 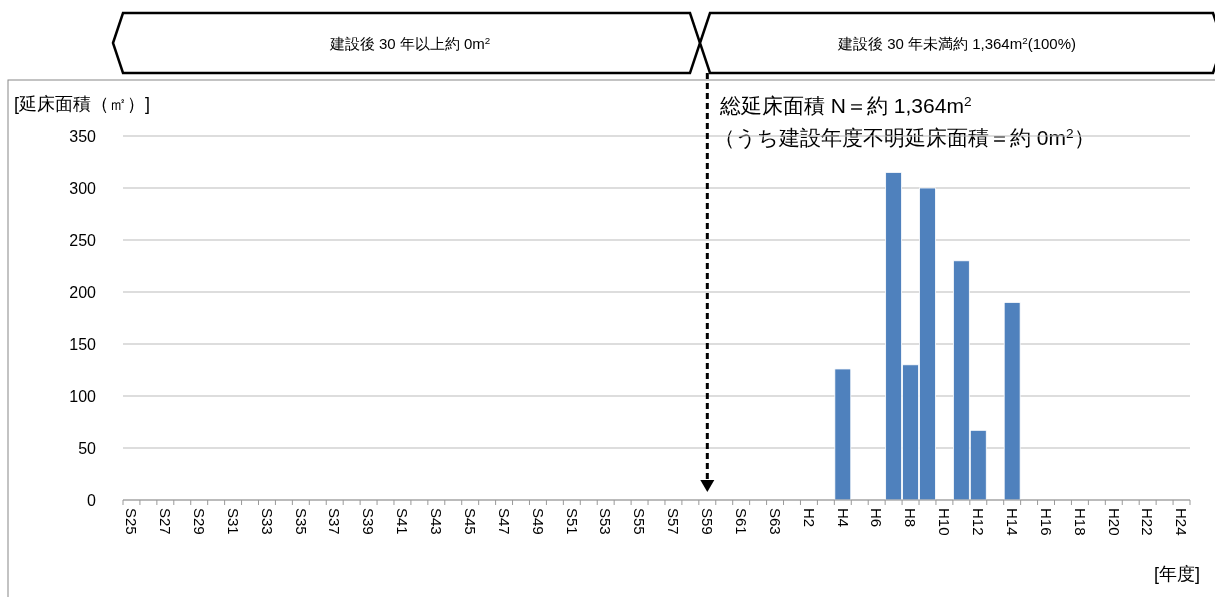 I want to click on x-tick-label: S63, so click(x=775, y=521).